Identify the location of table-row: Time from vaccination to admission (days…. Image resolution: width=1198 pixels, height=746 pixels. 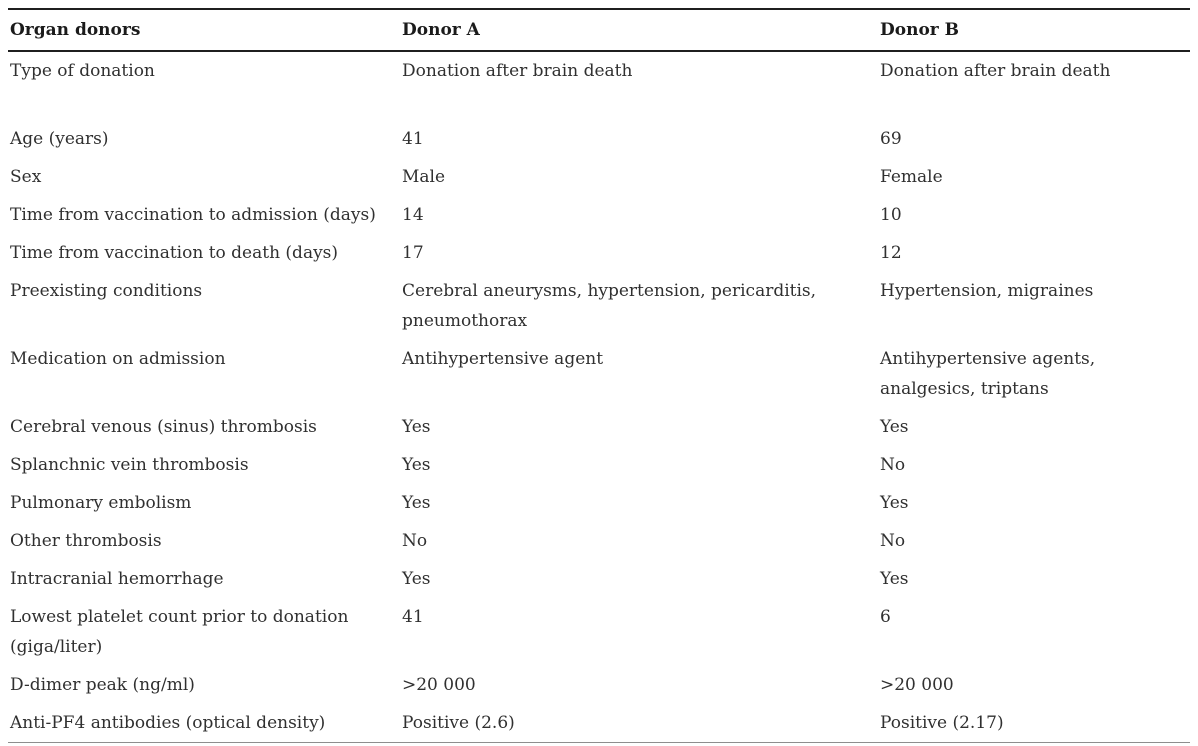
(599, 215).